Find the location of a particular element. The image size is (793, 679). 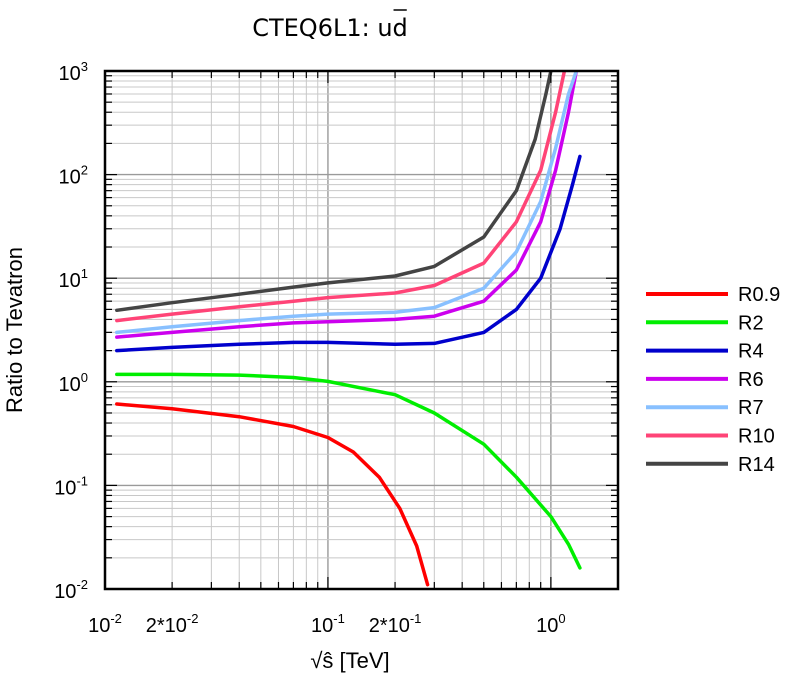

legend-label: R0.9 is located at coordinates (759, 295).